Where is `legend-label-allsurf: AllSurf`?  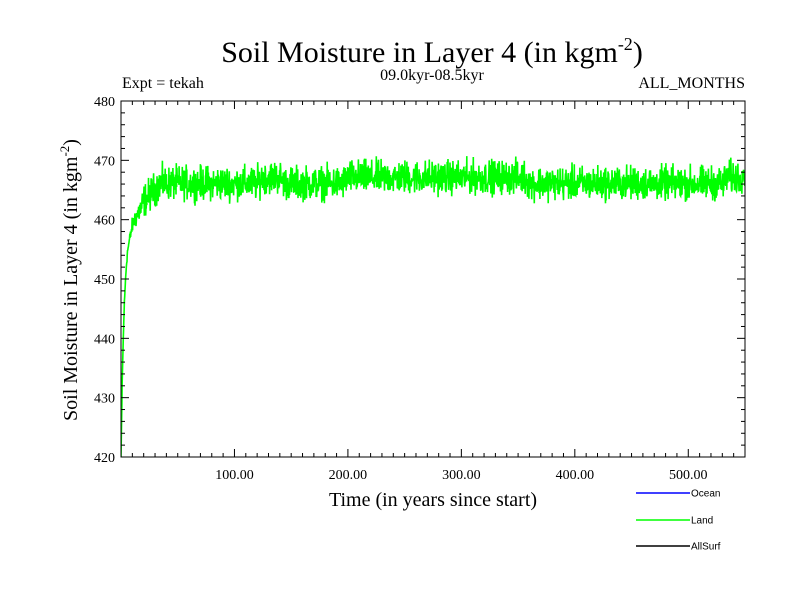
legend-label-allsurf: AllSurf is located at coordinates (706, 547).